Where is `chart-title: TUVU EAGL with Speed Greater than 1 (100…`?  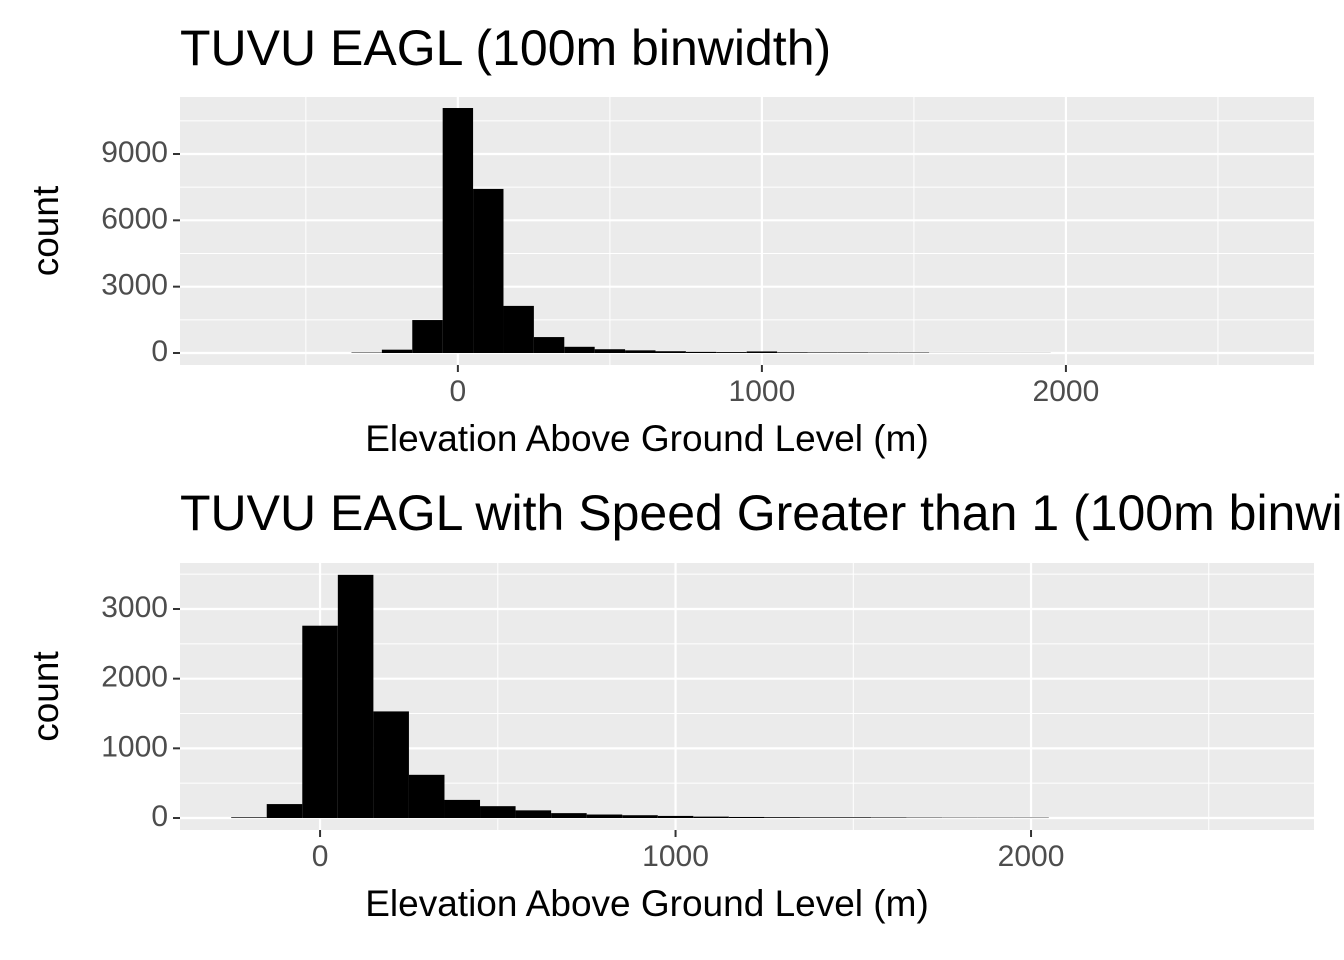 chart-title: TUVU EAGL with Speed Greater than 1 (100… is located at coordinates (762, 513).